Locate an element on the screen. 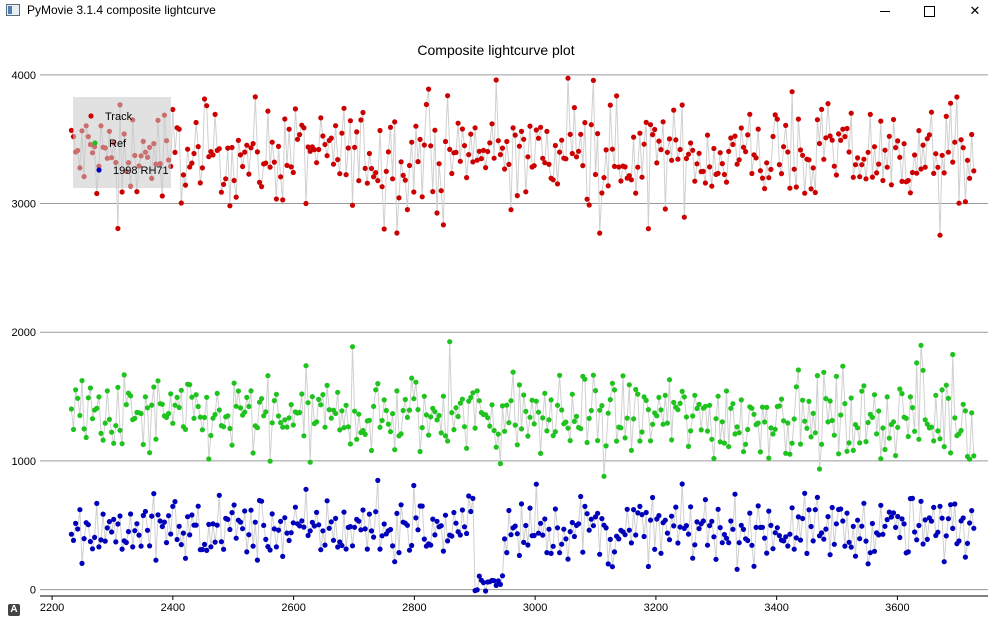 This screenshot has width=992, height=622. minimize-button is located at coordinates (885, 11).